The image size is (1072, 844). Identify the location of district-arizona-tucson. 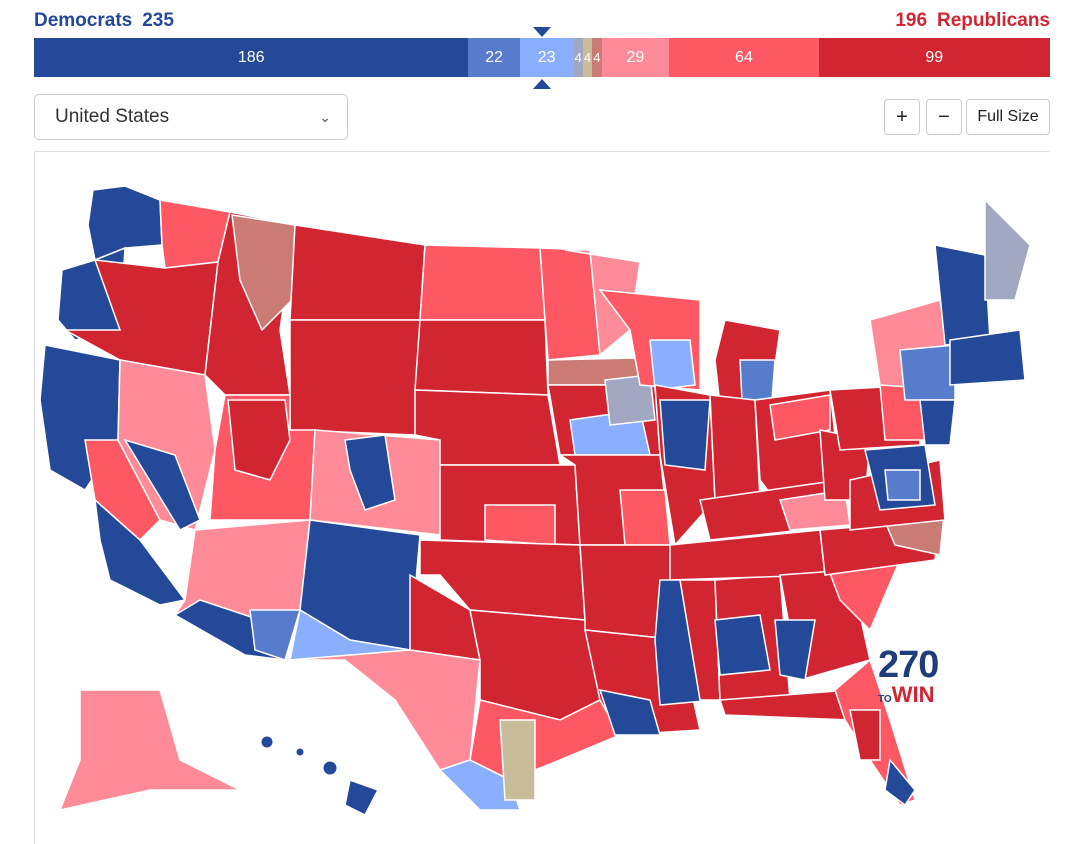
(275, 635).